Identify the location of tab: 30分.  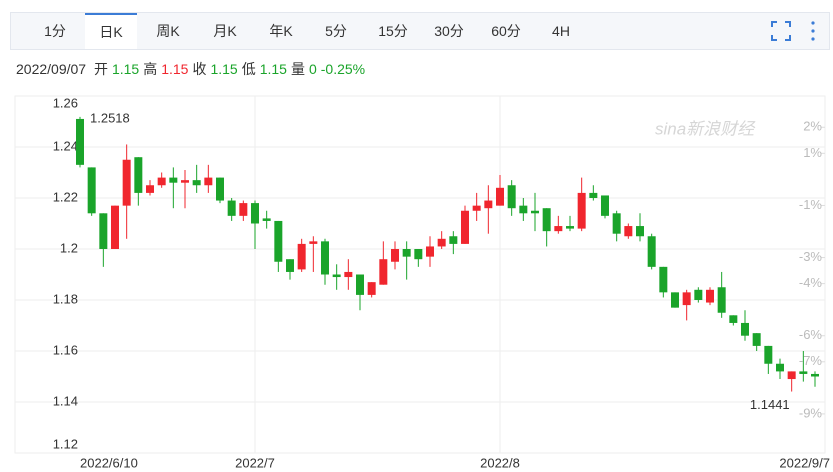
(449, 31).